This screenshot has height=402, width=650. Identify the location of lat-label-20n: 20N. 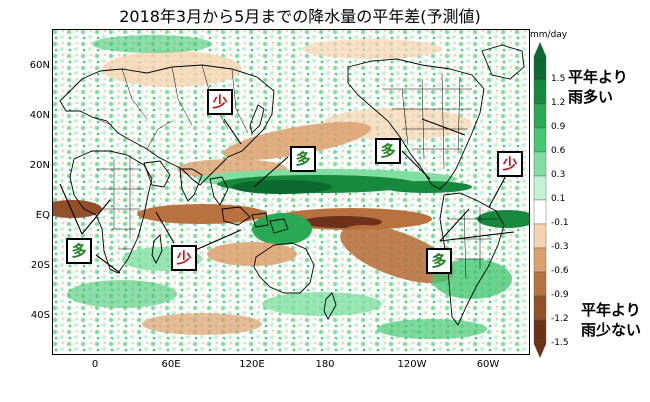
(39, 165).